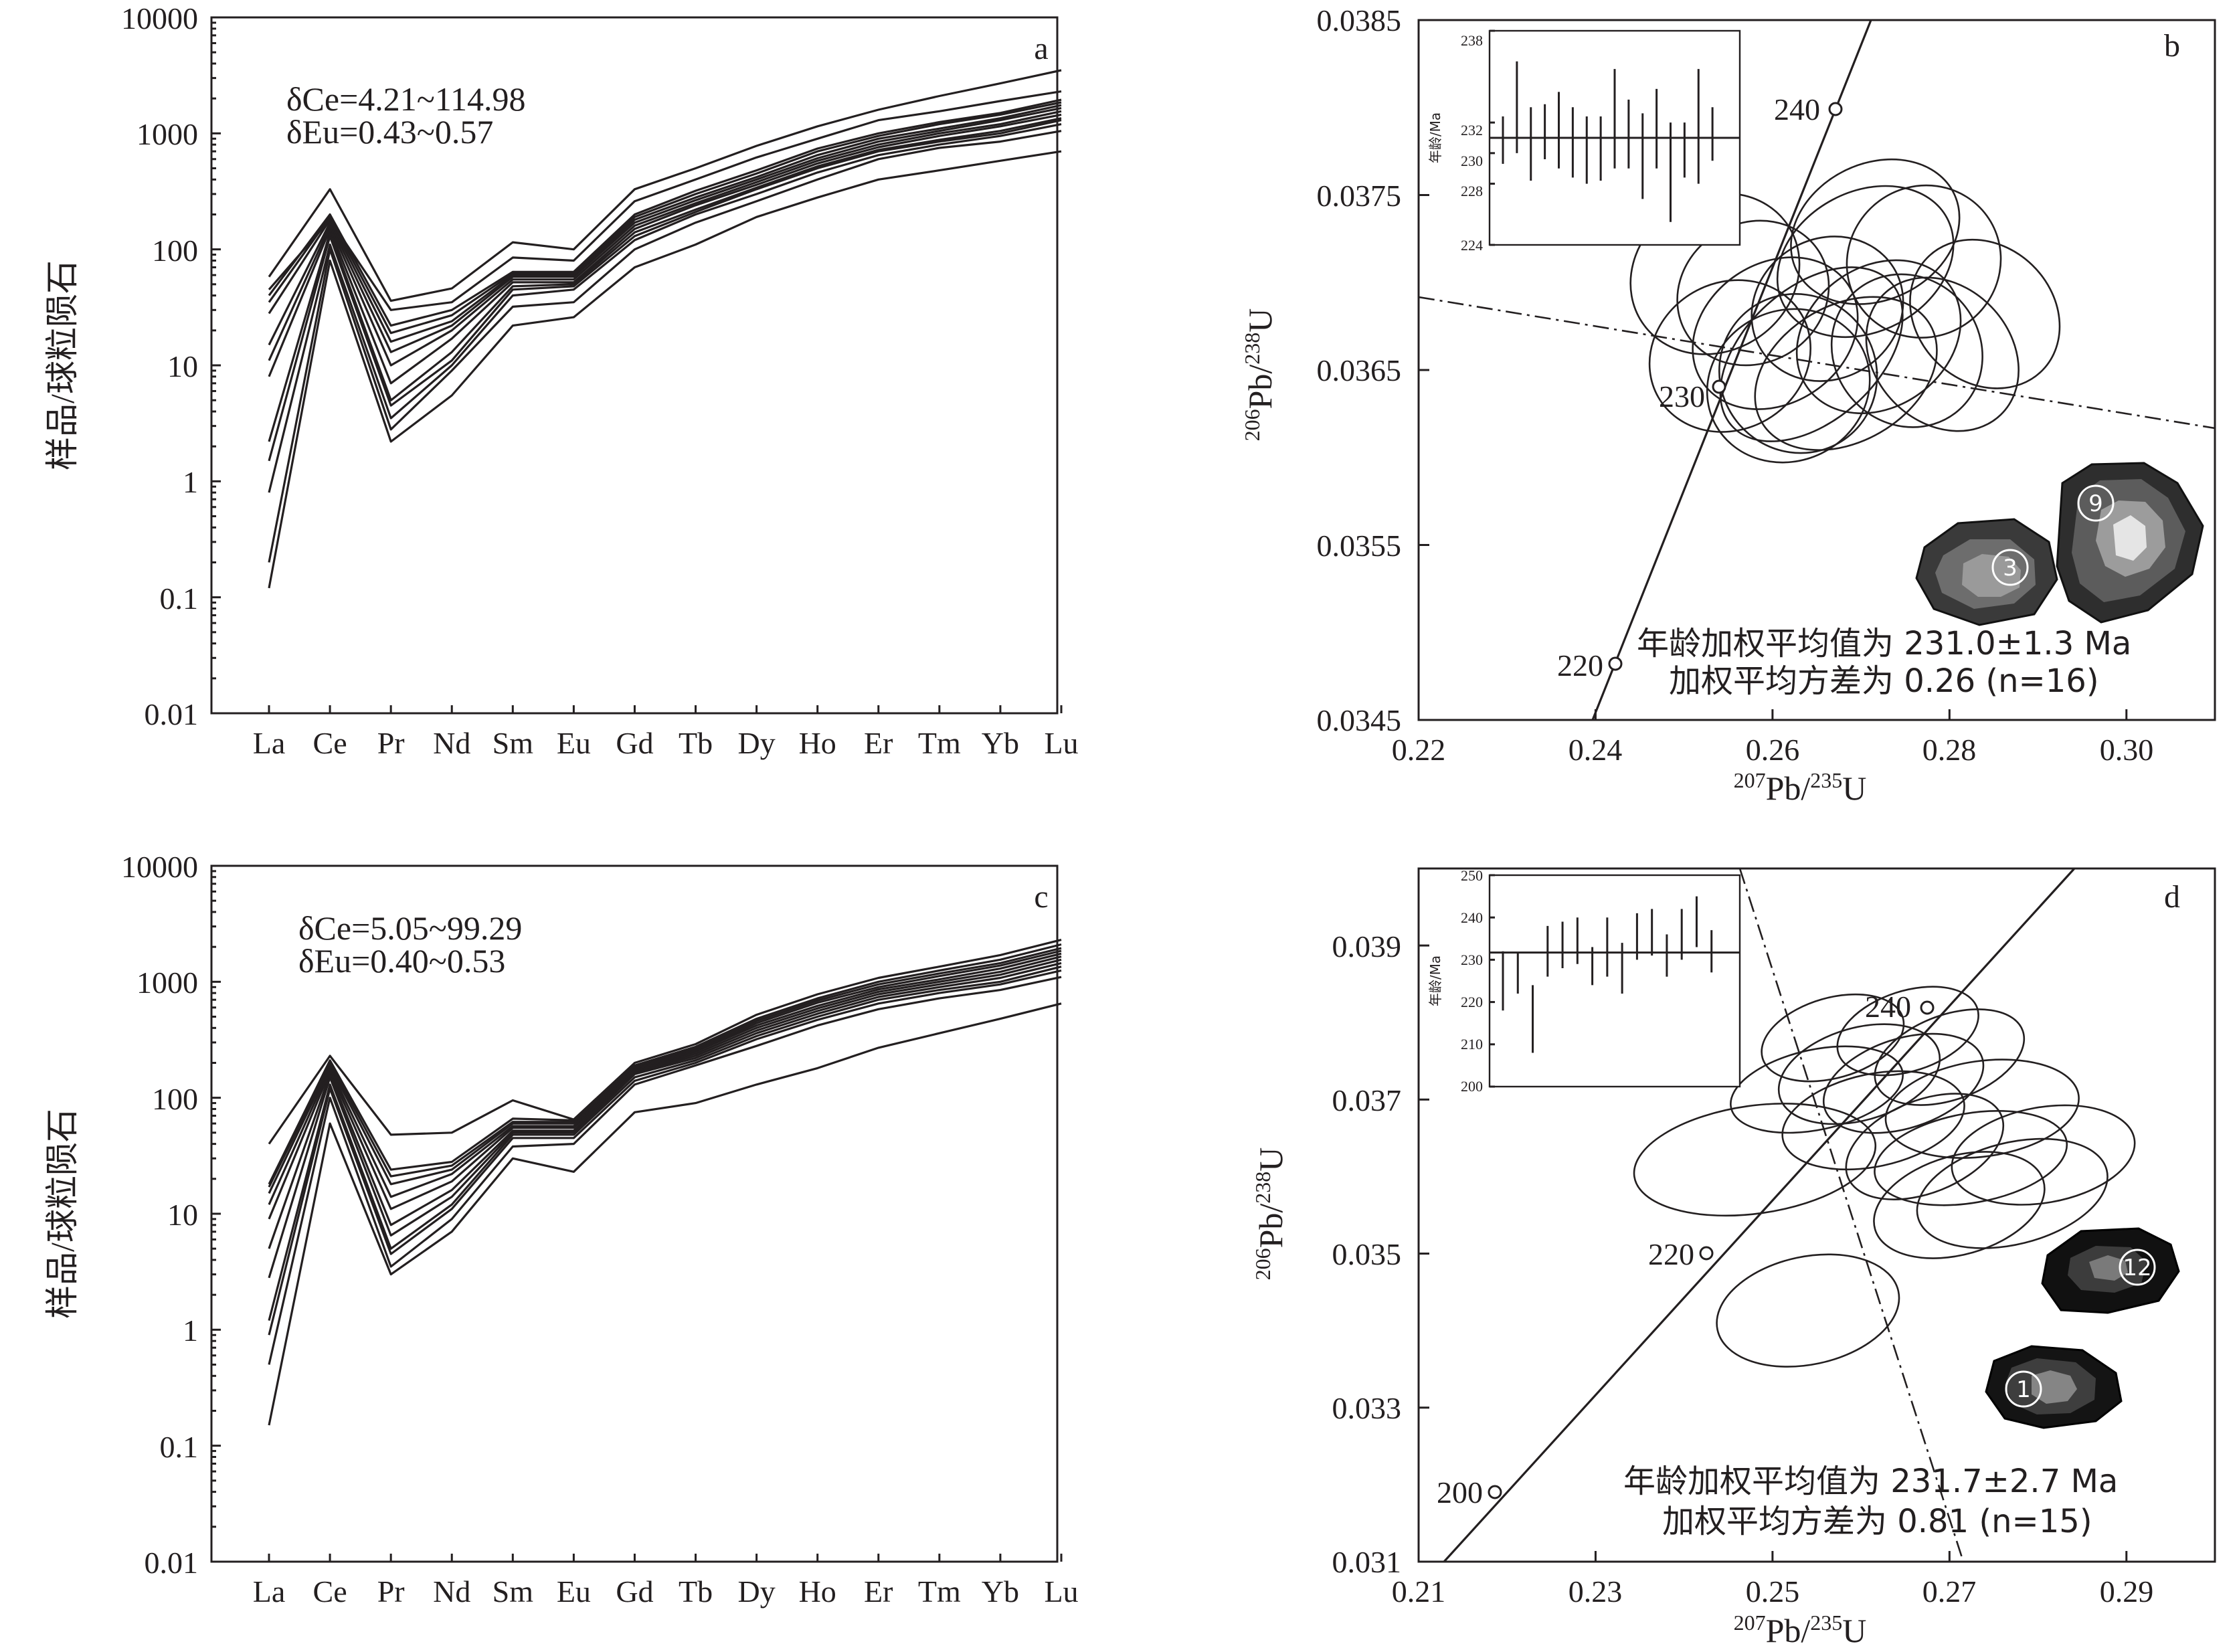 This screenshot has height=1652, width=2239. I want to click on ytick-labels-d: 0.039 0.037 0.035 0.033 0.031, so click(1367, 1254).